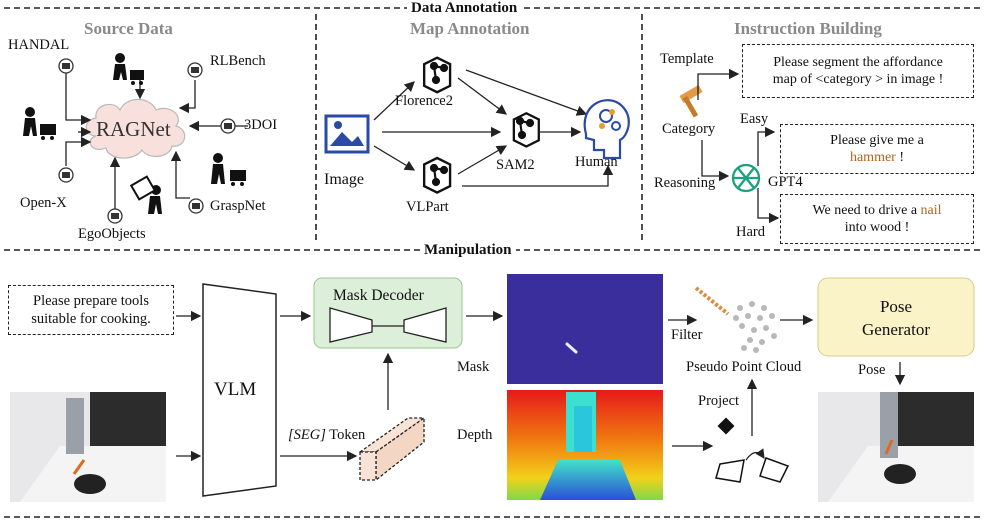 Image resolution: width=984 pixels, height=523 pixels. Describe the element at coordinates (238, 206) in the screenshot. I see `source-graspnet: GraspNet` at that location.